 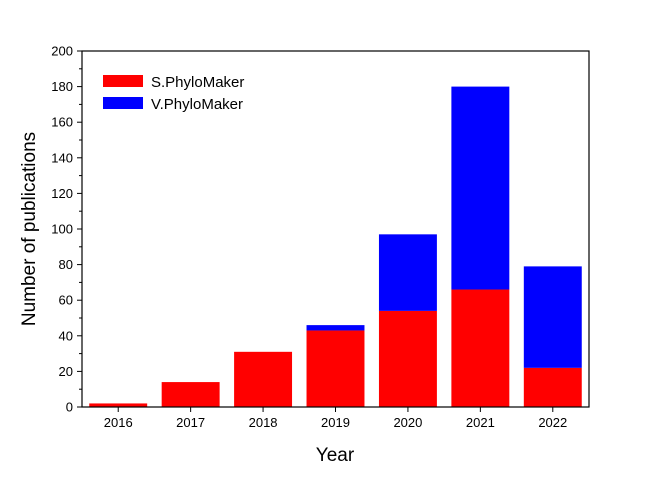 What do you see at coordinates (407, 272) in the screenshot?
I see `bar-v-phylomaker-2020` at bounding box center [407, 272].